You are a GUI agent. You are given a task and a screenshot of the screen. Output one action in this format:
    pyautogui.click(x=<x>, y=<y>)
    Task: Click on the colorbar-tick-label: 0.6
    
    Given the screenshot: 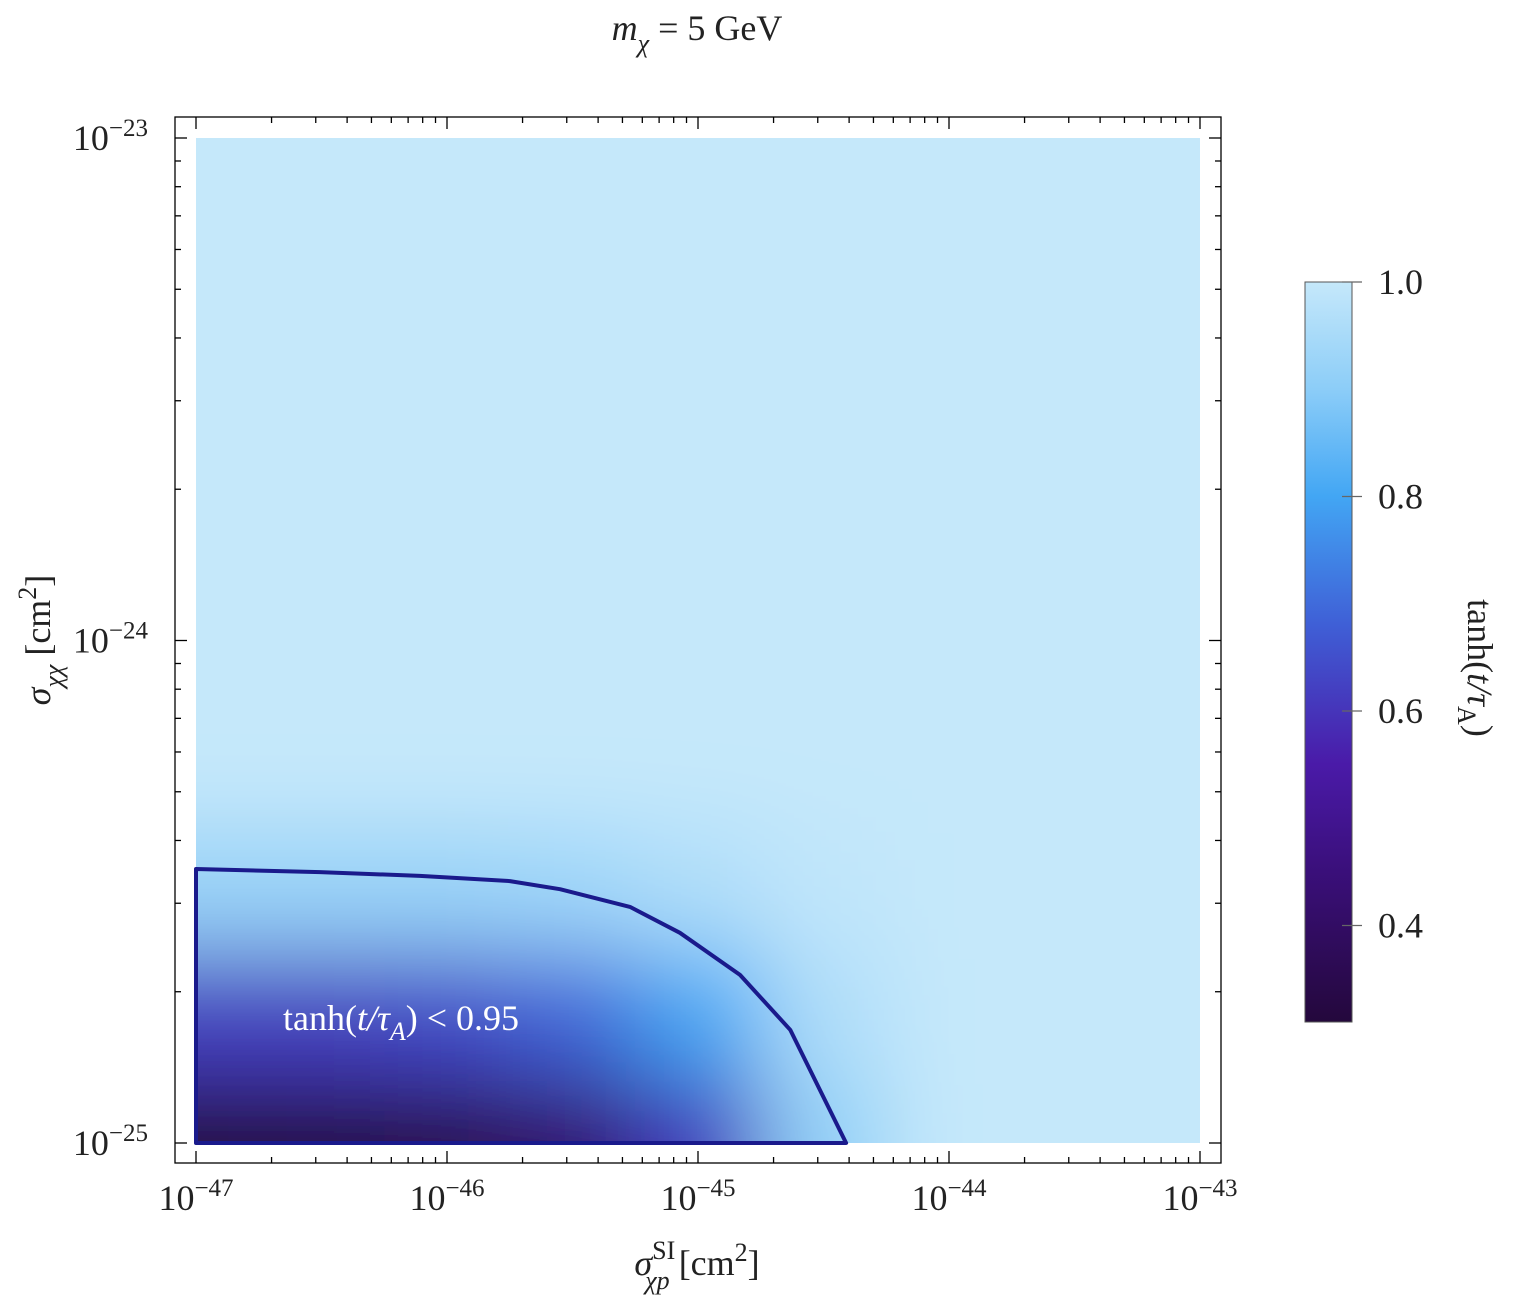 What is the action you would take?
    pyautogui.click(x=1400, y=711)
    